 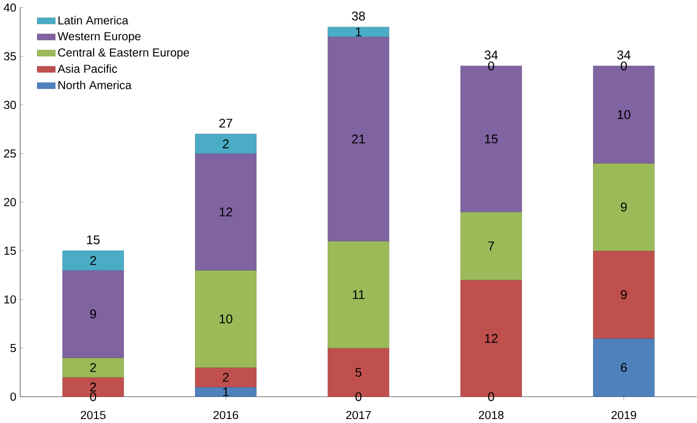 I want to click on total-label: 38, so click(x=358, y=16).